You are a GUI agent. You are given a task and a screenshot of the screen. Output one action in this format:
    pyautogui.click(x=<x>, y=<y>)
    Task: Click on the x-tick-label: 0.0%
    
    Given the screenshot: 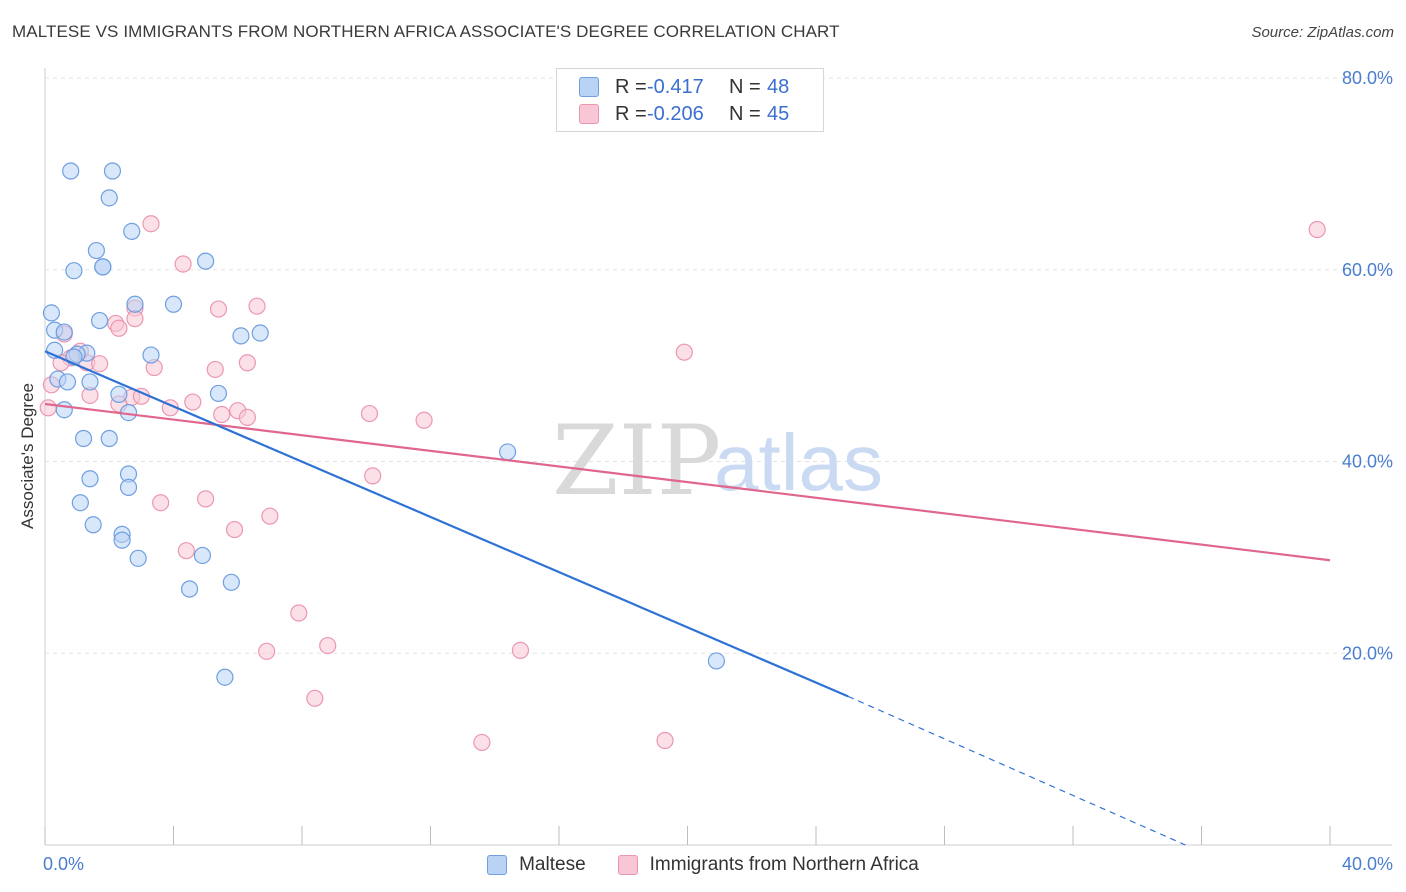 What is the action you would take?
    pyautogui.click(x=63, y=864)
    